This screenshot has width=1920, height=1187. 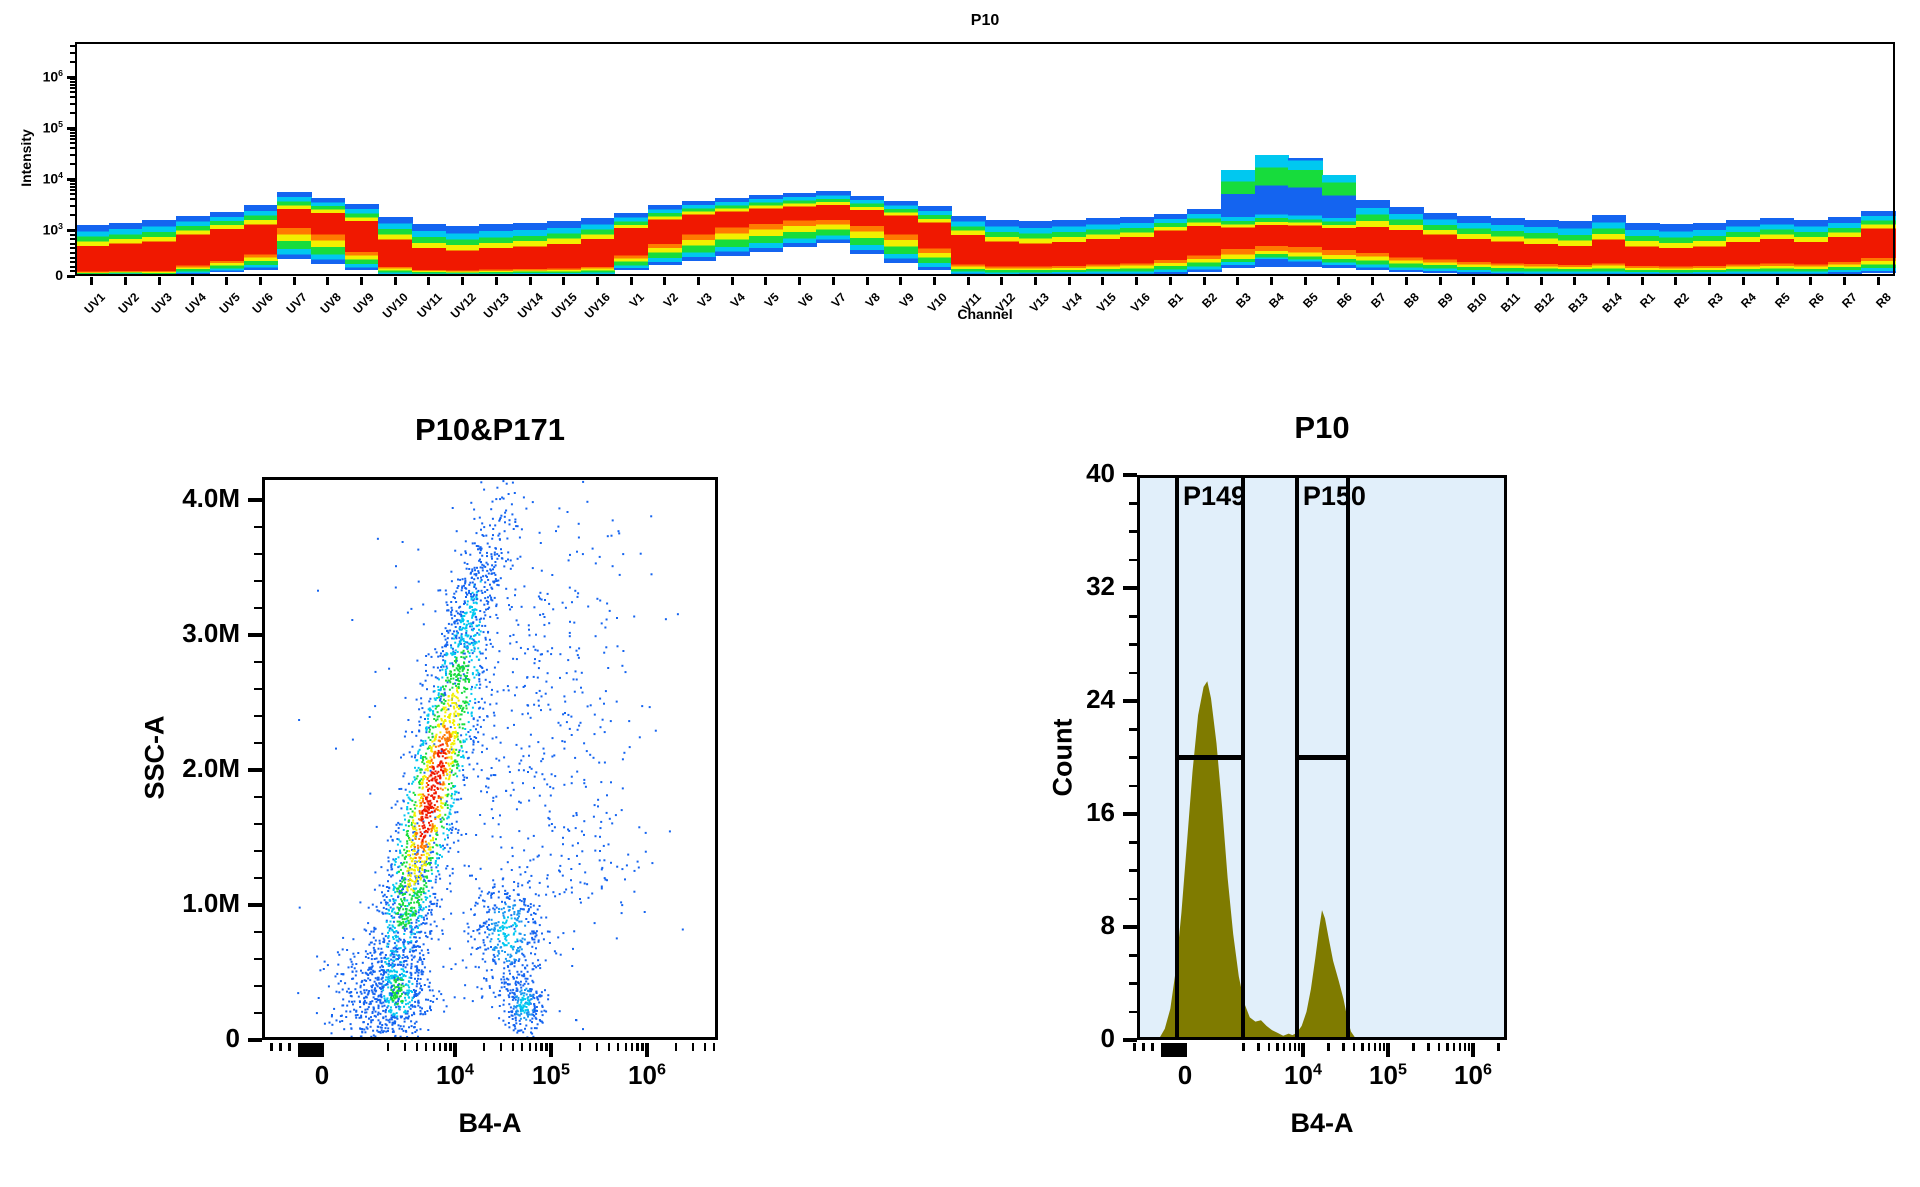 I want to click on scatter-y-tick-label: 4.0M, so click(x=211, y=498).